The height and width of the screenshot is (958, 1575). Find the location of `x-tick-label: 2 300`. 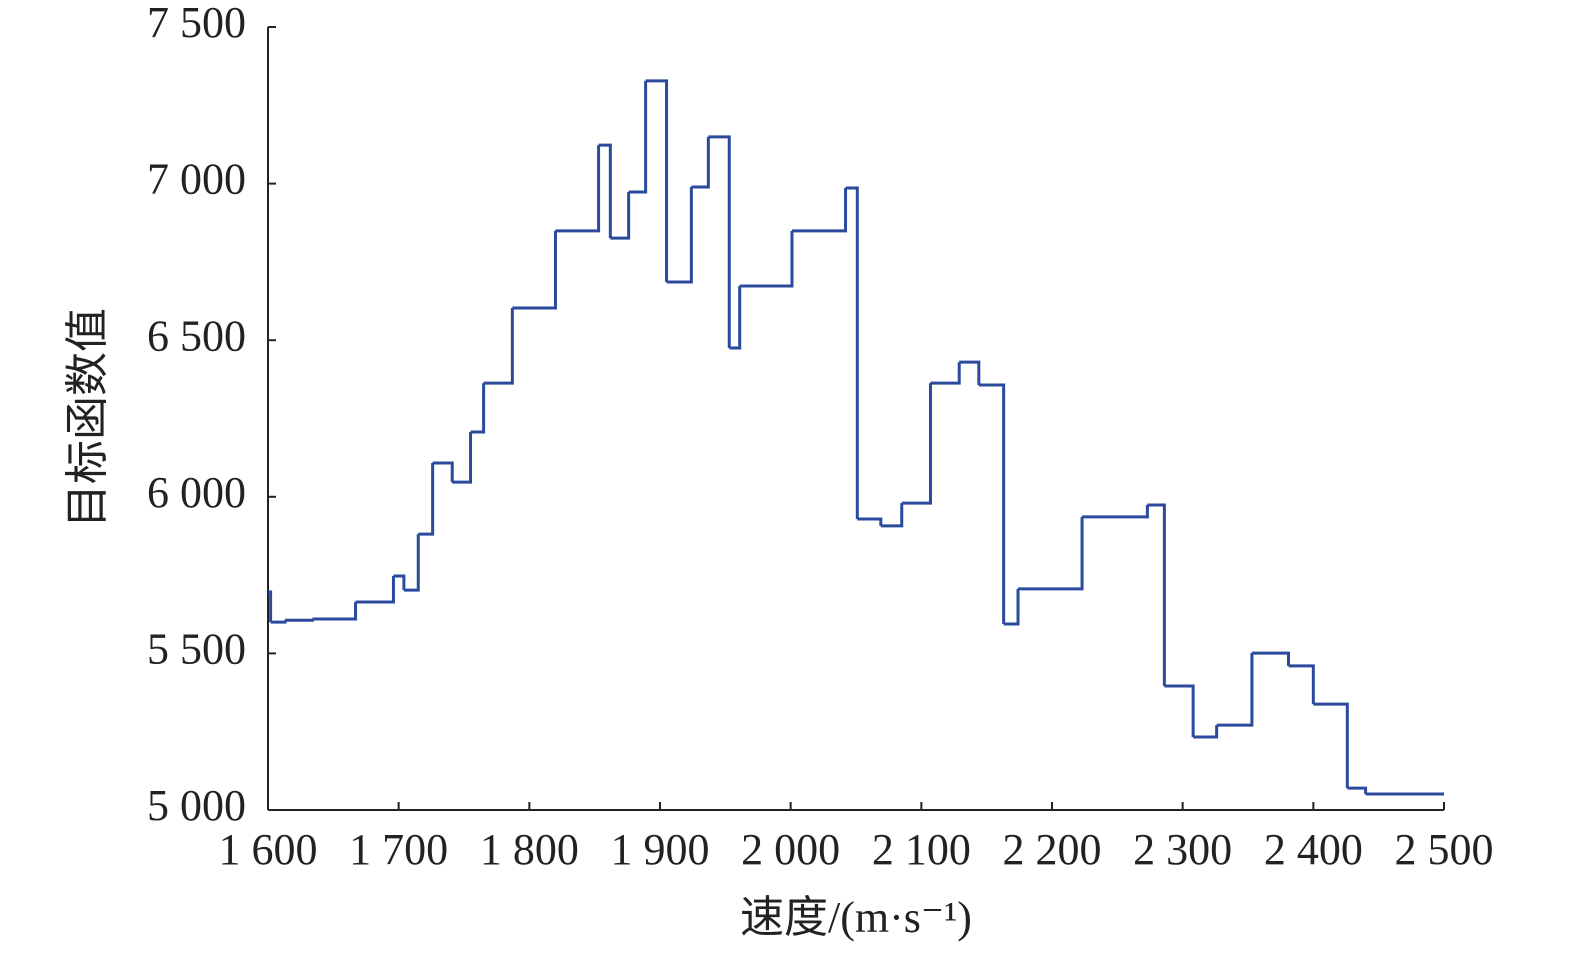

x-tick-label: 2 300 is located at coordinates (1182, 849).